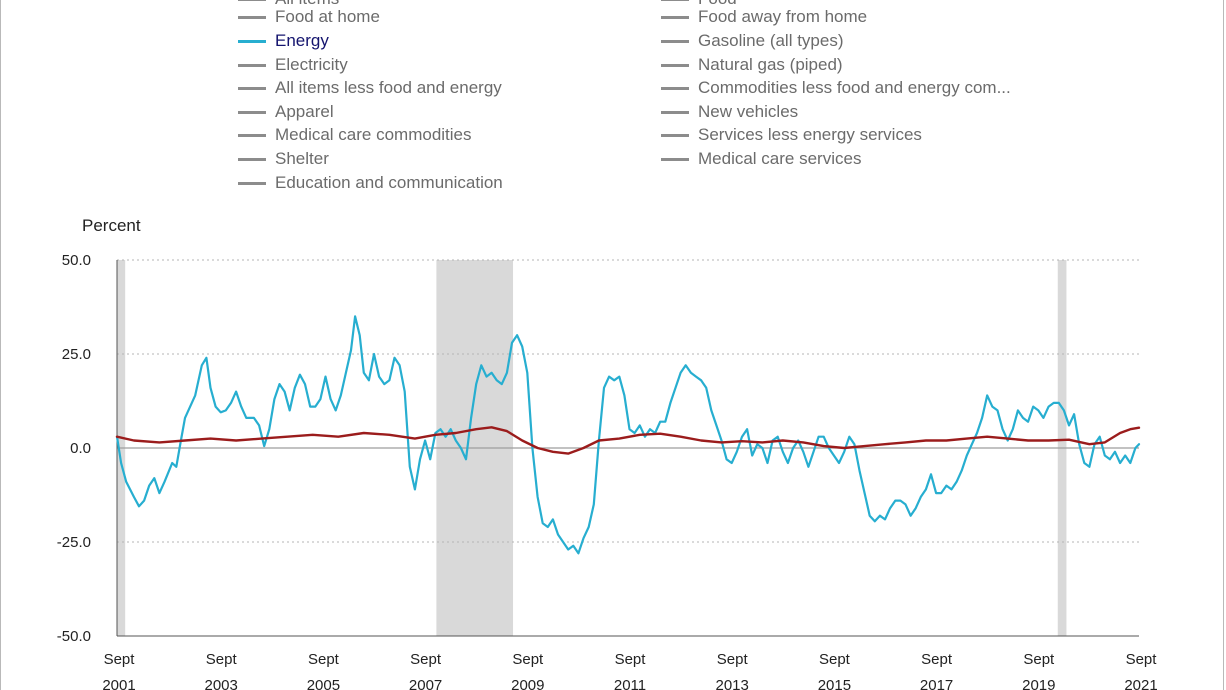 The height and width of the screenshot is (690, 1226). What do you see at coordinates (425, 683) in the screenshot?
I see `x-tick-label: 2007` at bounding box center [425, 683].